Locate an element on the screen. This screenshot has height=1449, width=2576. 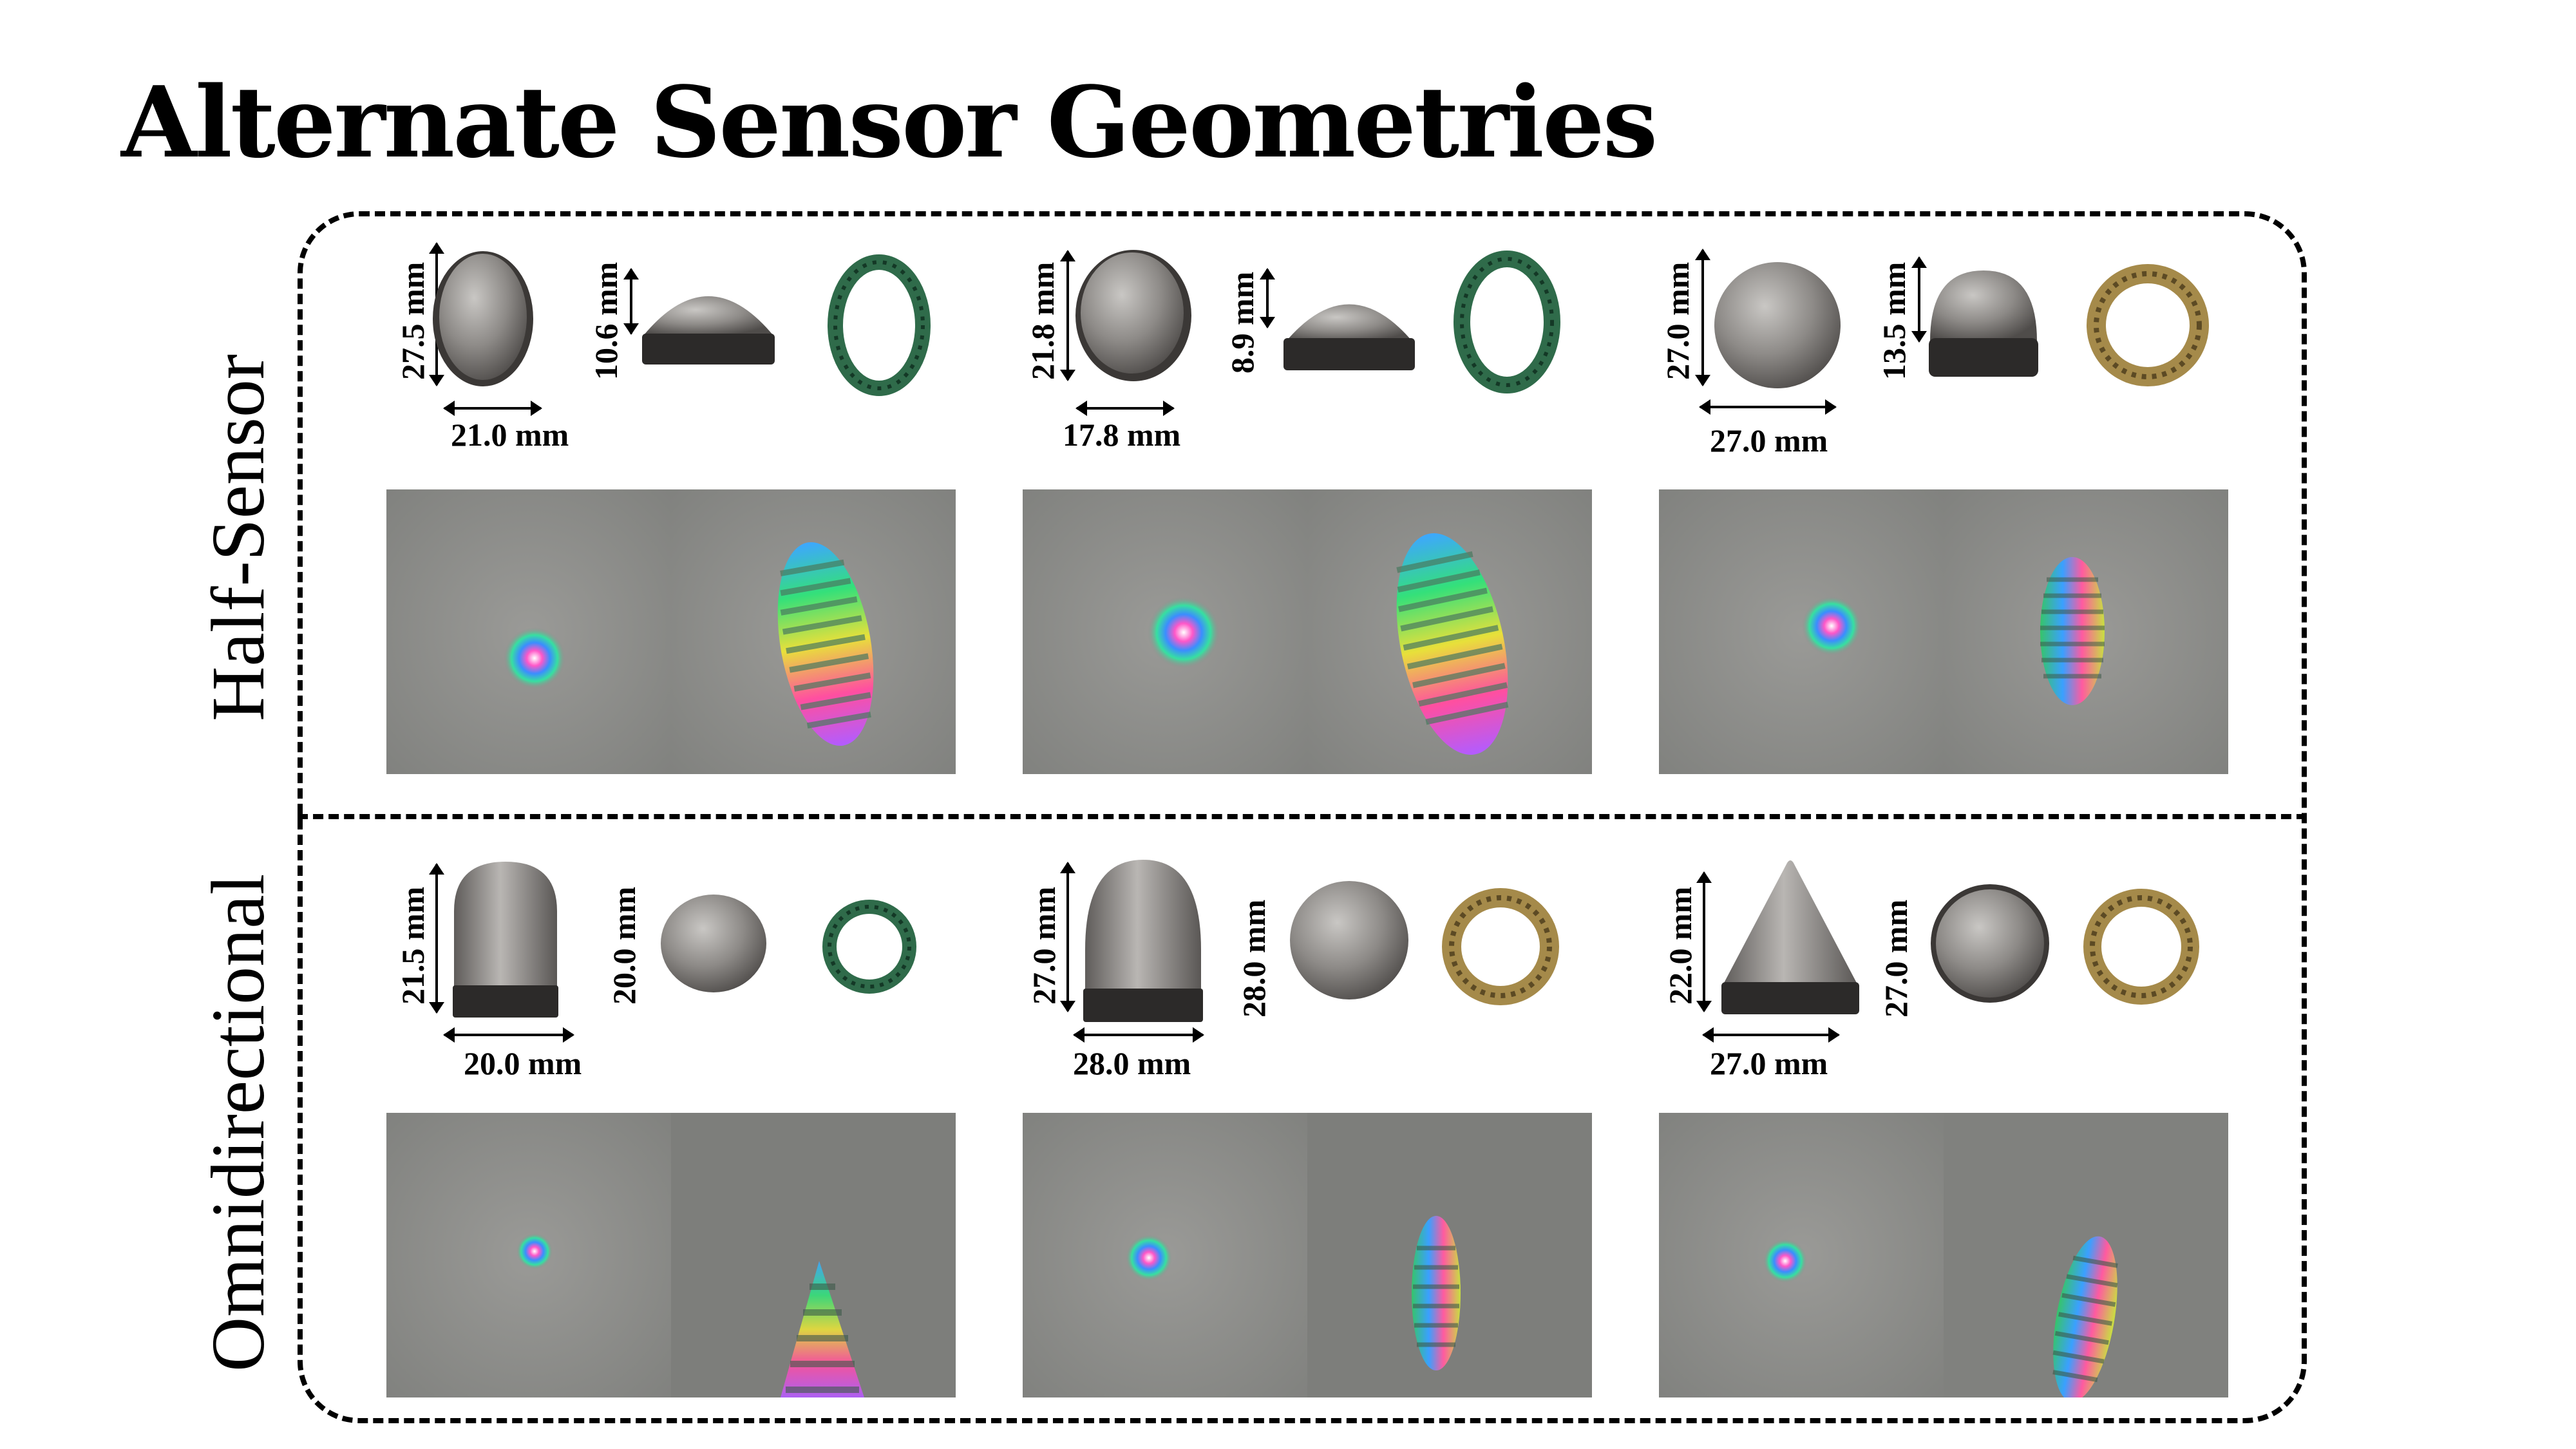
dome-height-label: 8.9 mm is located at coordinates (1242, 322).